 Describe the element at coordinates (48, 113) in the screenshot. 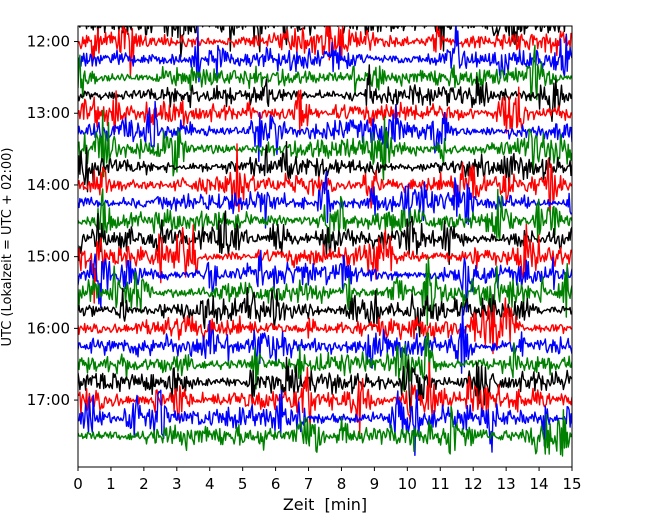

I see `y-tick-label: 13:00` at that location.